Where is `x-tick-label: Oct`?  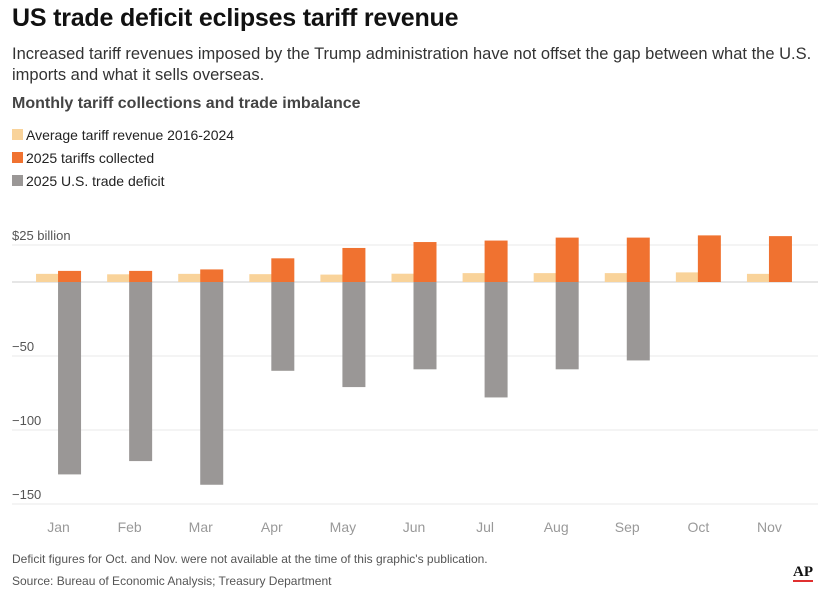 x-tick-label: Oct is located at coordinates (698, 527).